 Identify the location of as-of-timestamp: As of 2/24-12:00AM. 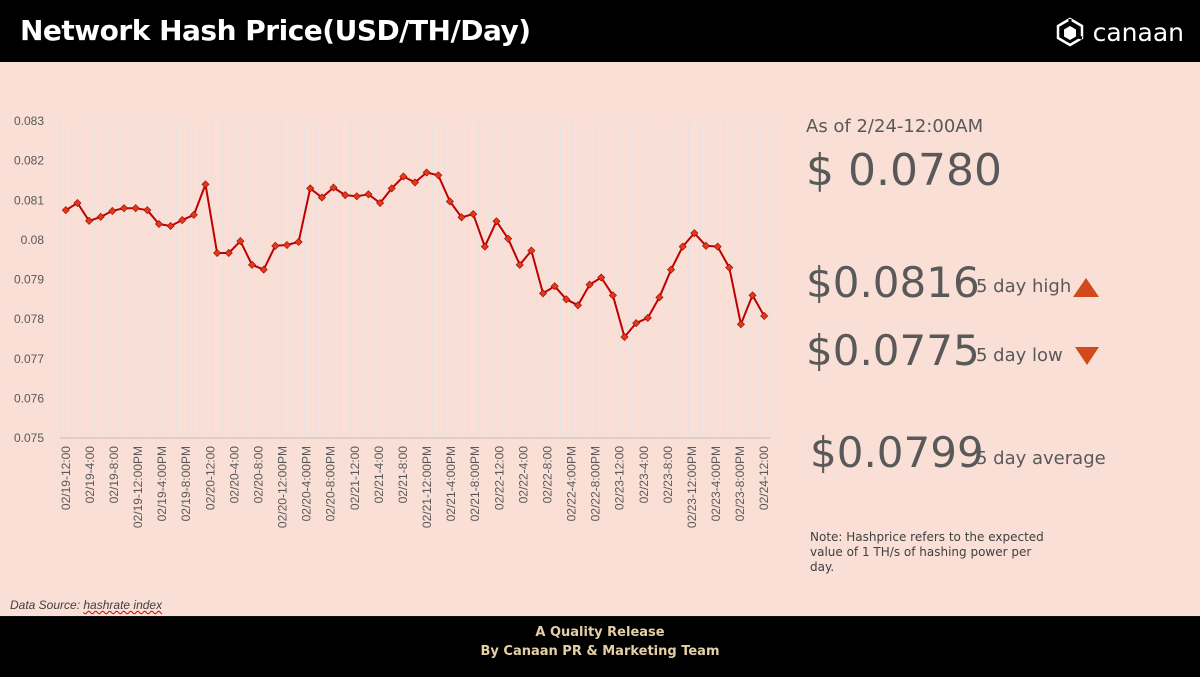
(895, 126).